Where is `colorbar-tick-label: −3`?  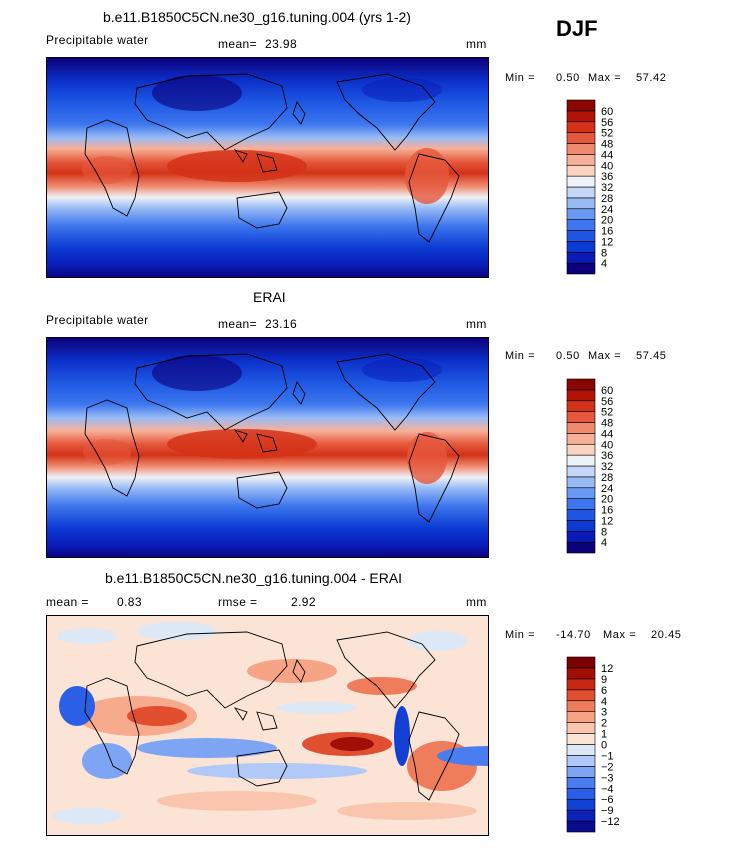
colorbar-tick-label: −3 is located at coordinates (607, 778).